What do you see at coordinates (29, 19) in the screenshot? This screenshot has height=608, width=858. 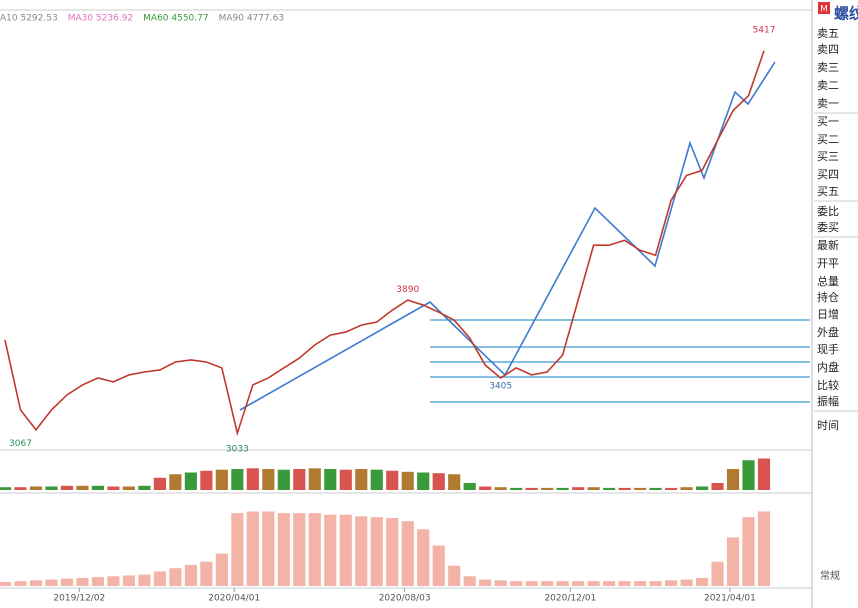 I see `legend-entry: A10 5292.53` at bounding box center [29, 19].